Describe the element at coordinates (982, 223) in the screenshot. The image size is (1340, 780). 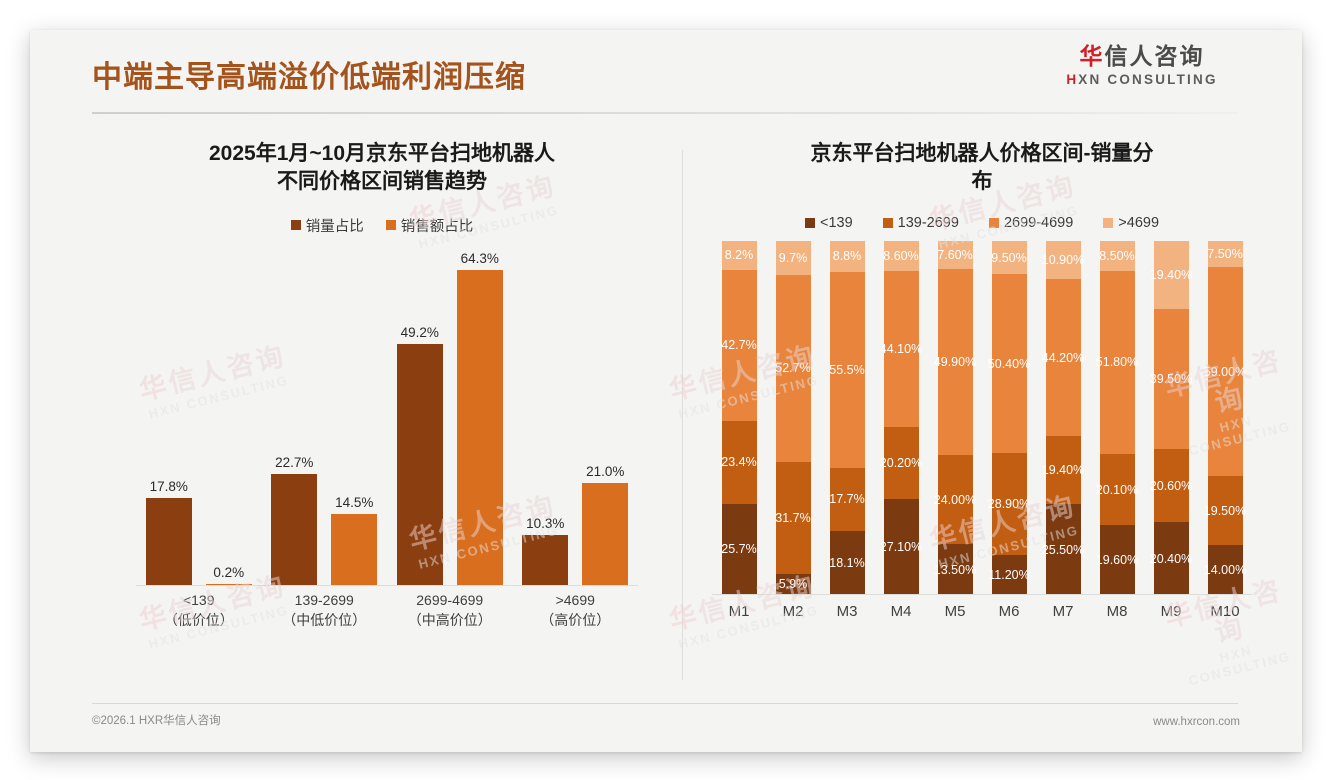
I see `right-chart-legend: <139 139-2699 2699-4699 >4699` at that location.